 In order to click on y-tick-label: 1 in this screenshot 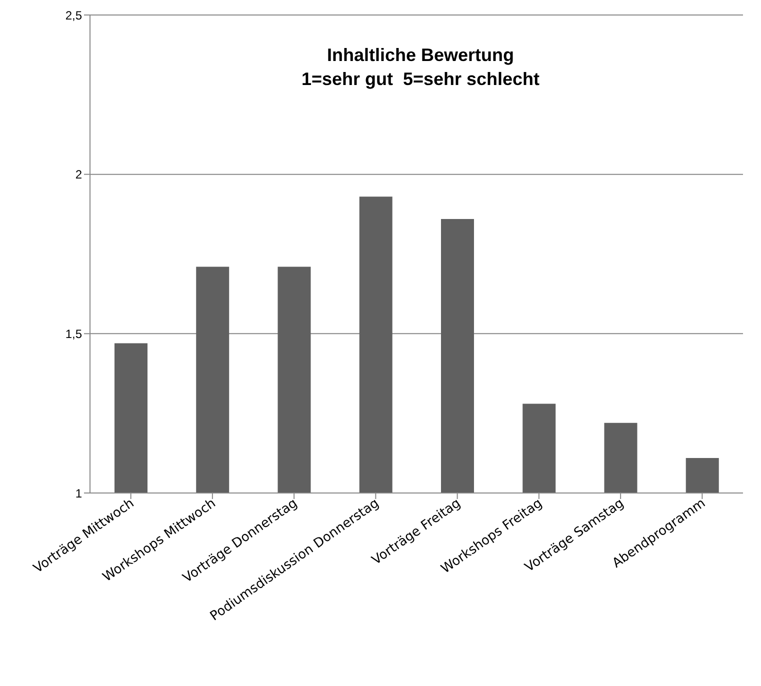, I will do `click(78, 493)`.